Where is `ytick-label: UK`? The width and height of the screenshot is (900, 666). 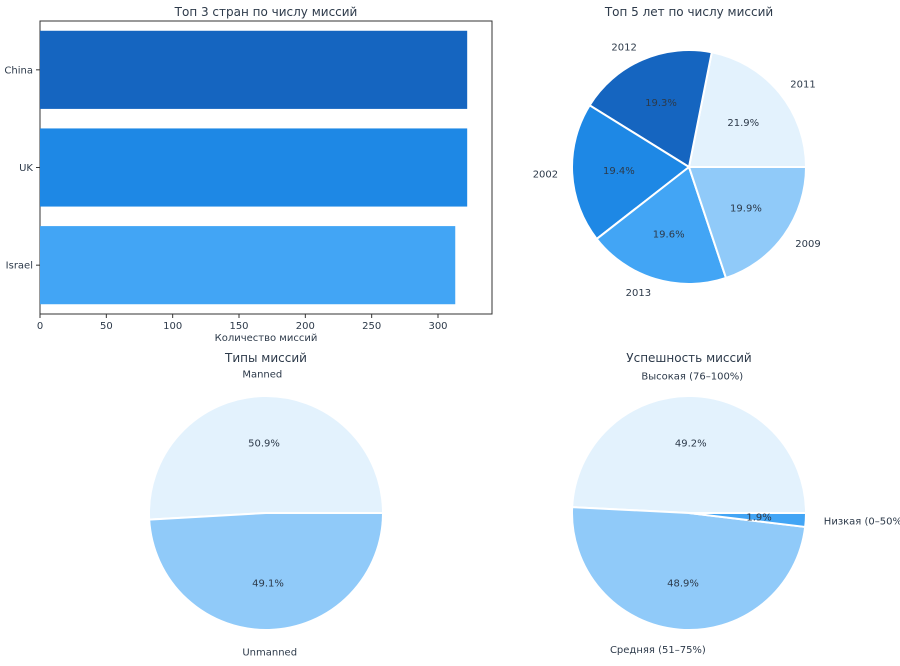
ytick-label: UK is located at coordinates (26, 168).